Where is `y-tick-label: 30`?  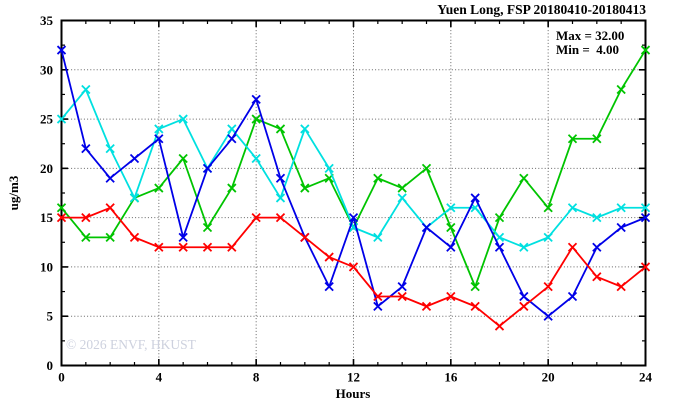
y-tick-label: 30 is located at coordinates (46, 69).